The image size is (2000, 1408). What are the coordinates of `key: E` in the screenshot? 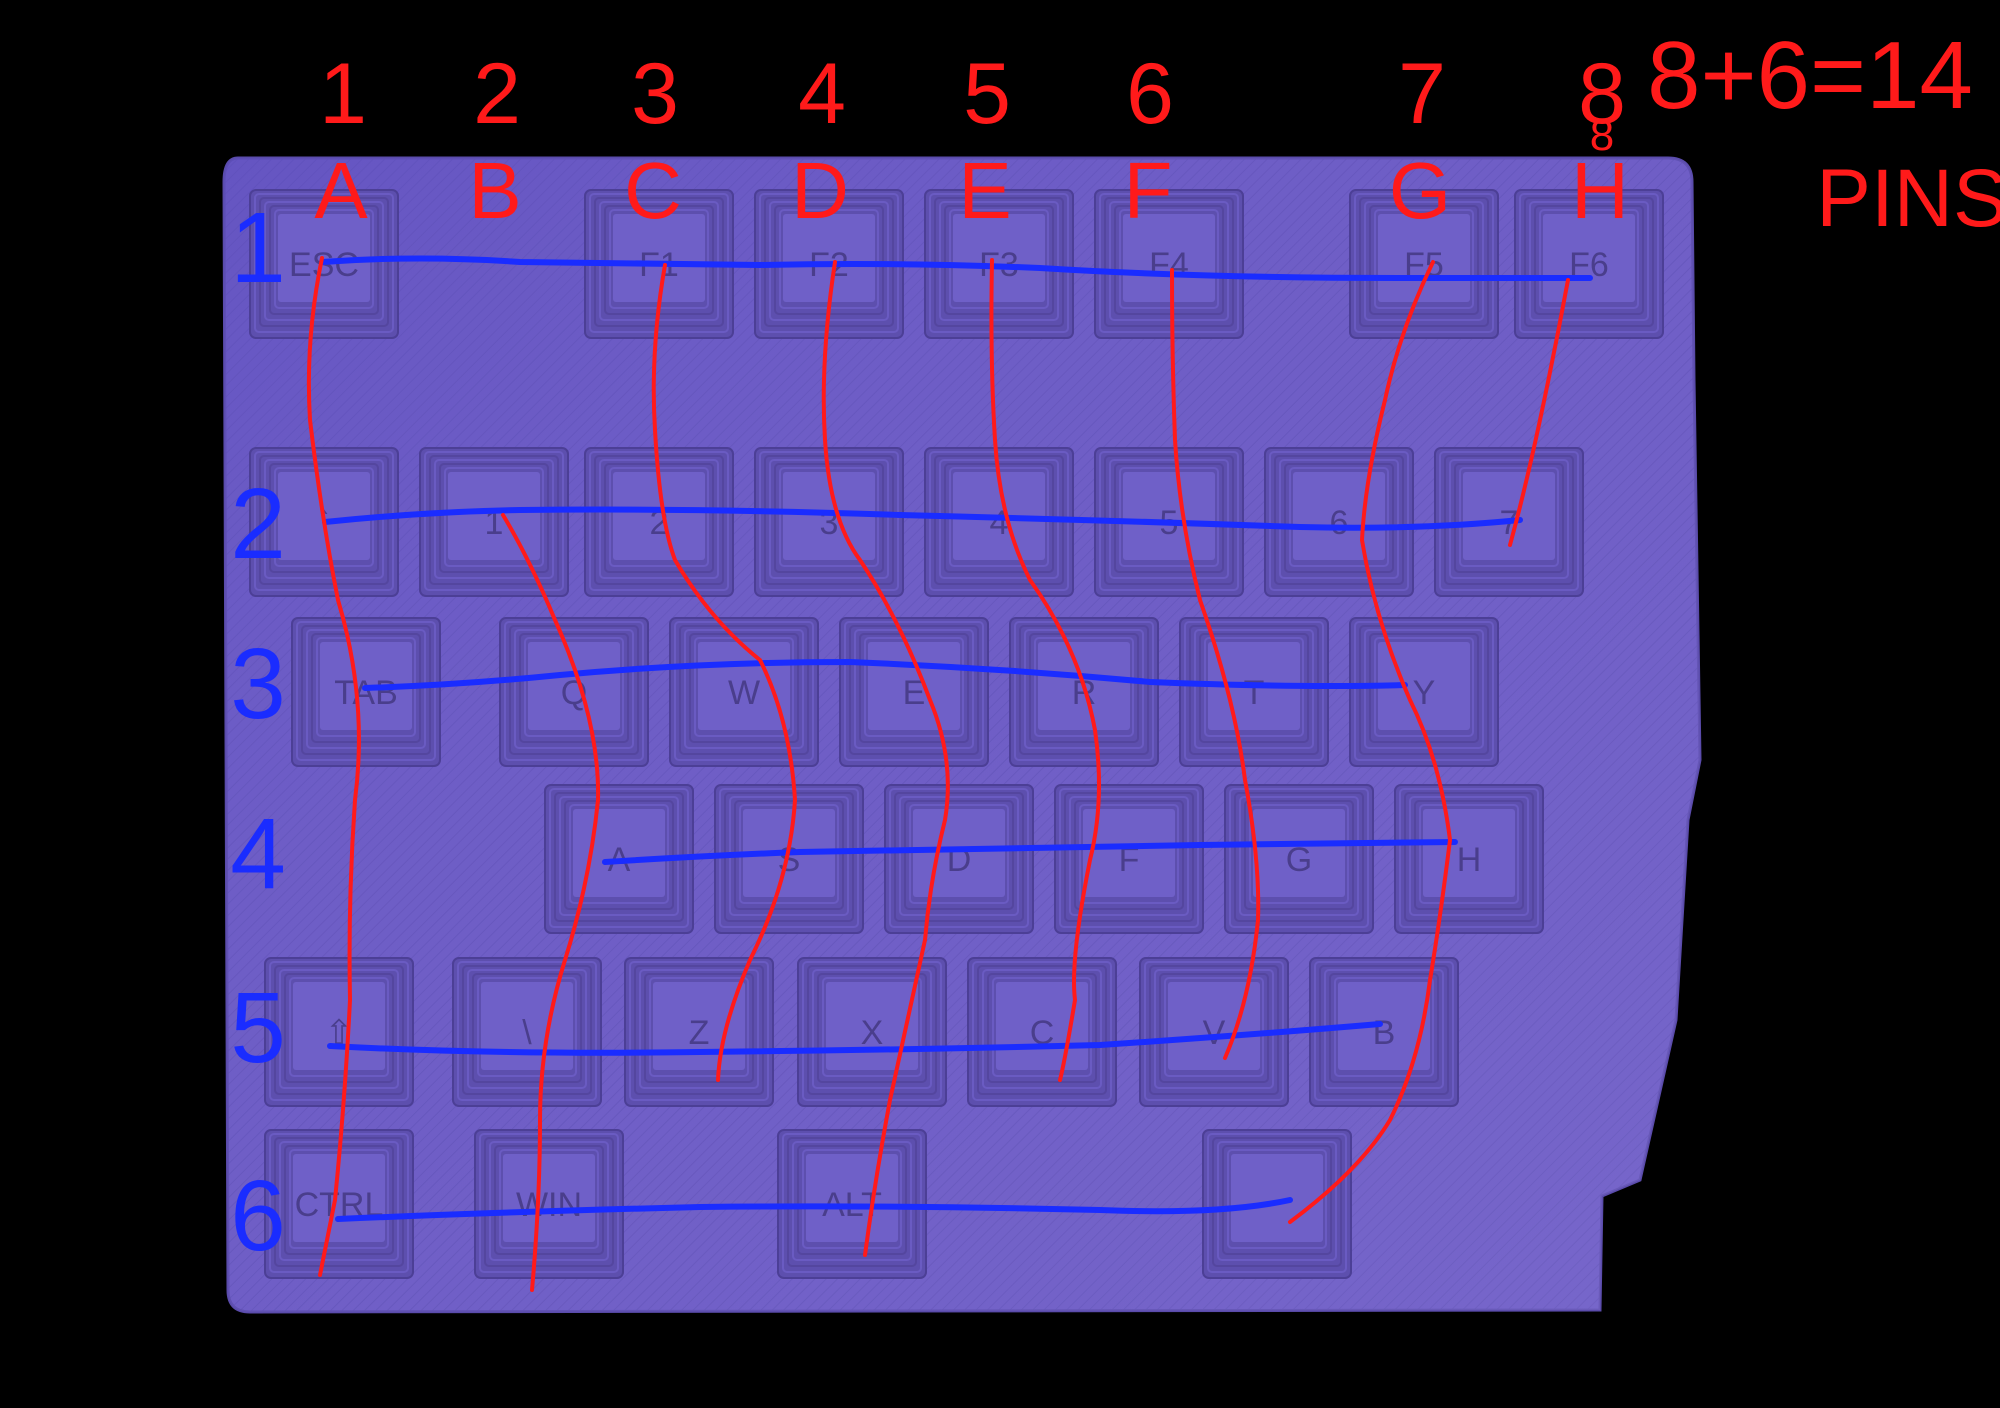 It's located at (914, 692).